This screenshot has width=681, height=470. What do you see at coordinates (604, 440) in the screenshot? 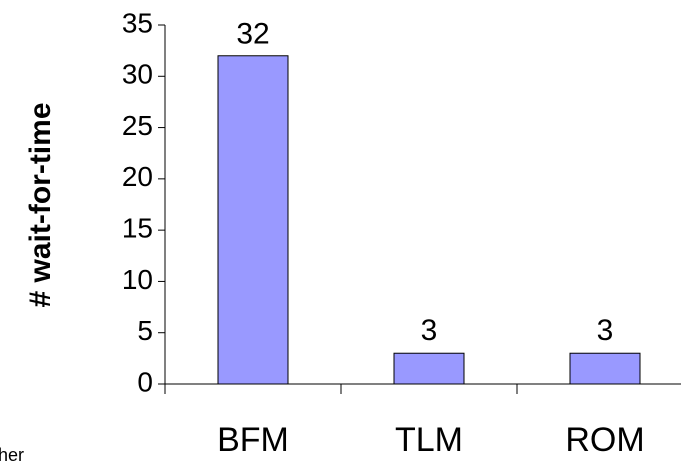
I see `x-tick-label: ROM` at bounding box center [604, 440].